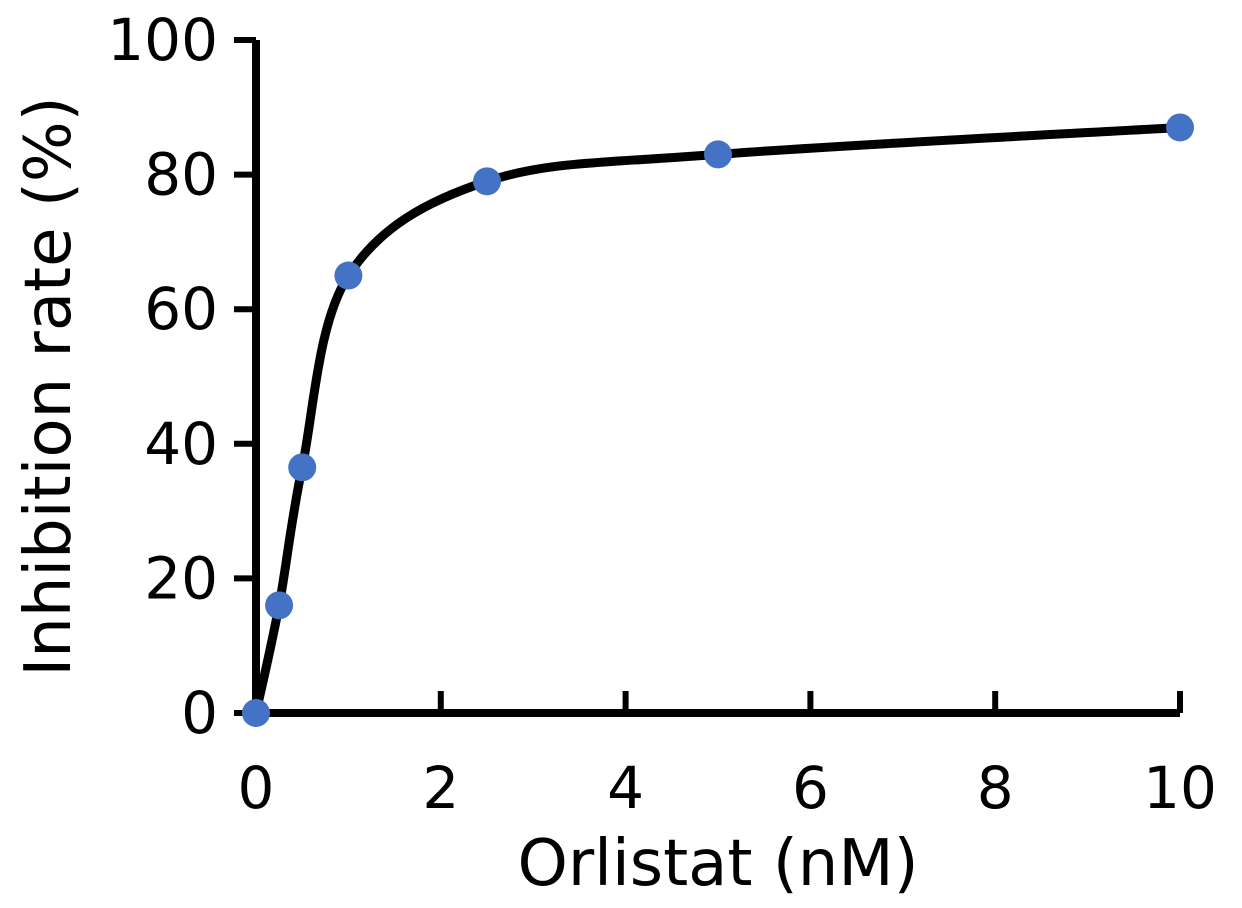 Image resolution: width=1242 pixels, height=908 pixels. What do you see at coordinates (717, 864) in the screenshot?
I see `x-axis-title: Orlistat (nM)` at bounding box center [717, 864].